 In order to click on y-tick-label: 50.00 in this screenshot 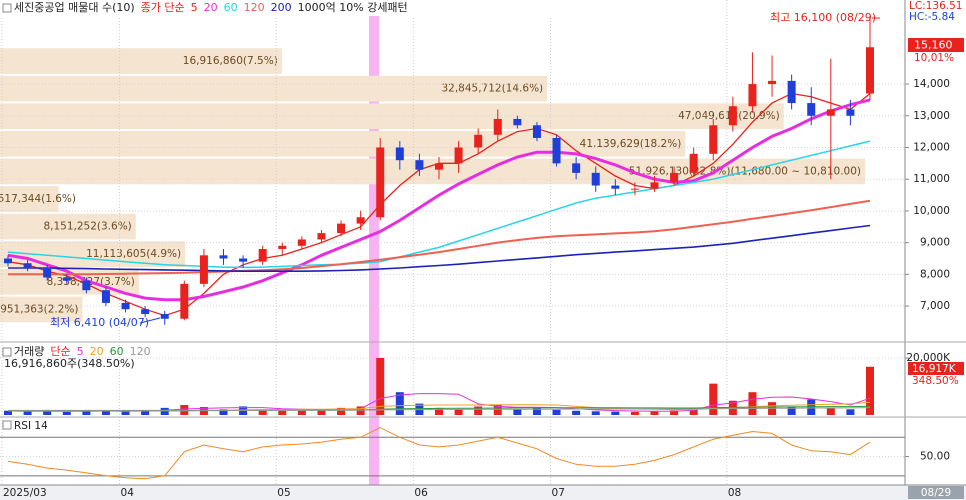, I will do `click(935, 457)`.